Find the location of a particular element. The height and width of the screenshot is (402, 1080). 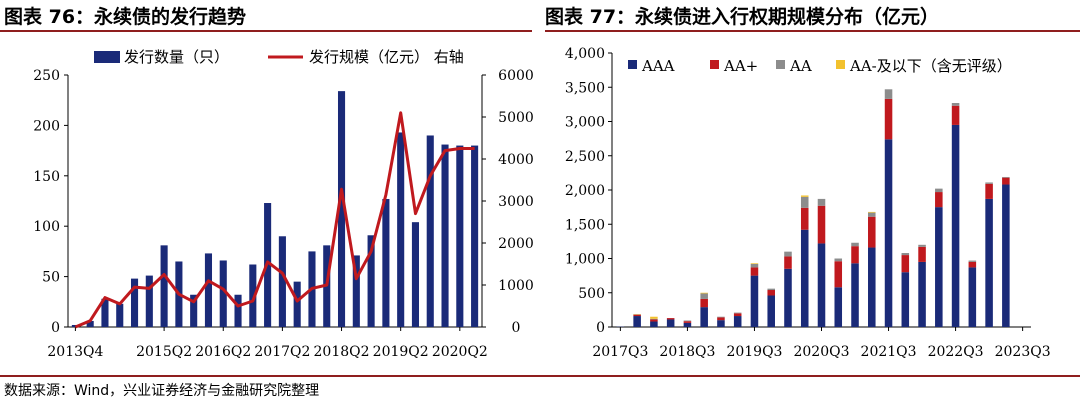

y-left-tick-label: 50 is located at coordinates (51, 278).